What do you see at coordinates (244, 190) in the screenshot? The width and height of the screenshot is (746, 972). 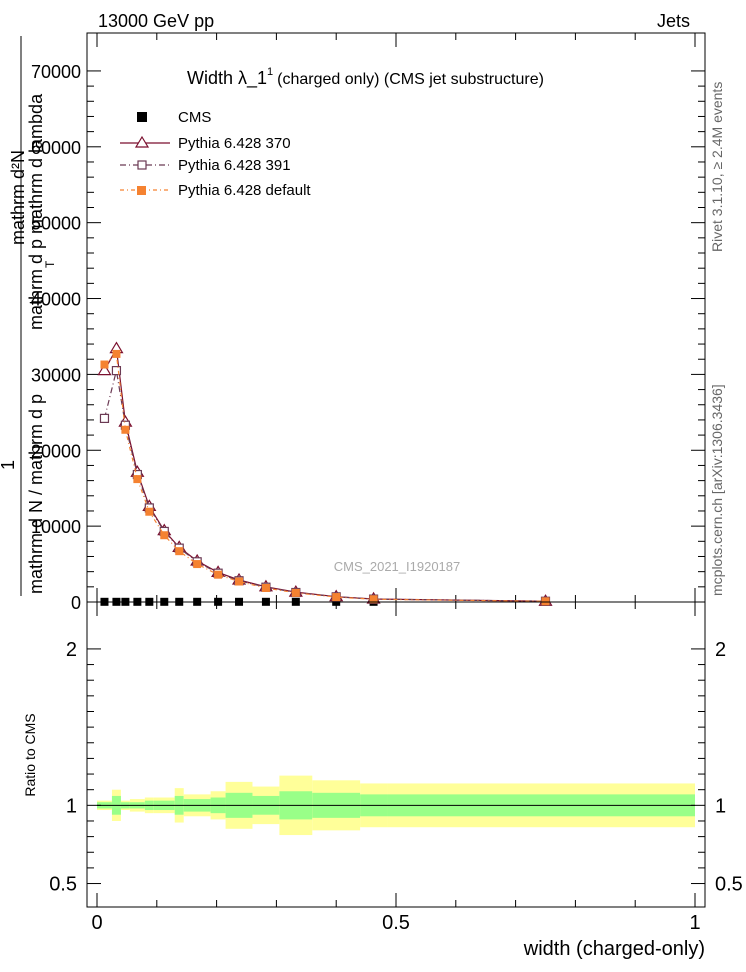 I see `legend-default: Pythia 6.428 default` at bounding box center [244, 190].